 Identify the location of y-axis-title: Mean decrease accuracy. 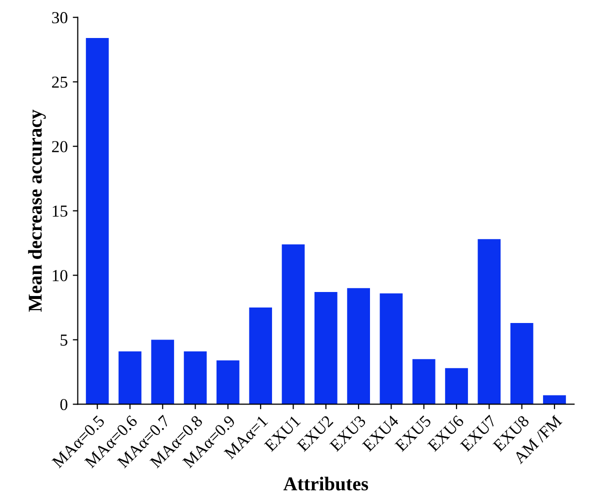
(37, 211).